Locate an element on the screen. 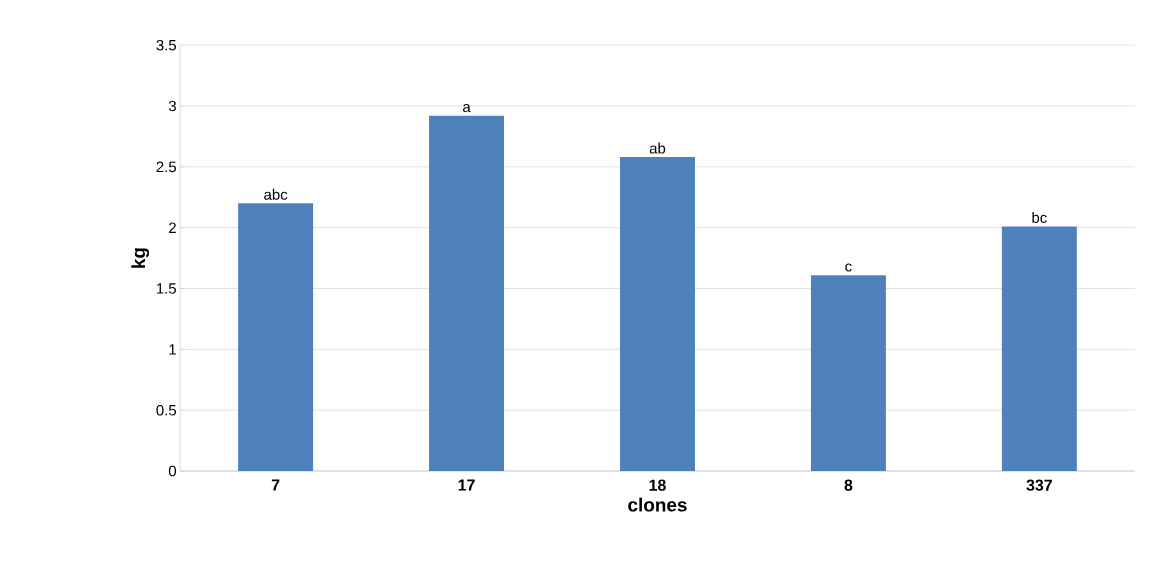  x-tick-label: 8 is located at coordinates (848, 485).